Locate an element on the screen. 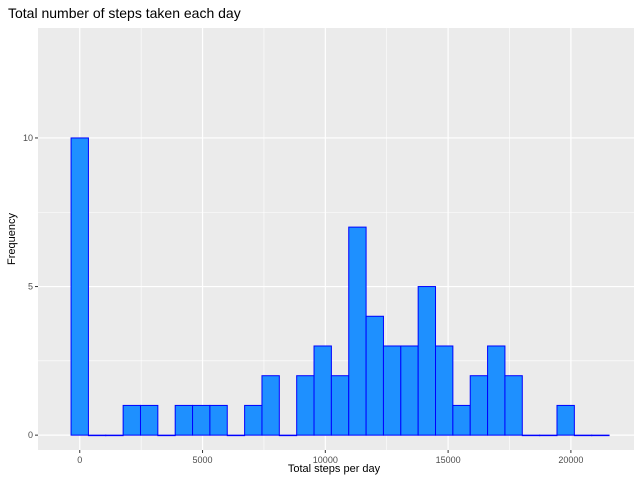  y-tick-label: 10 is located at coordinates (28, 138).